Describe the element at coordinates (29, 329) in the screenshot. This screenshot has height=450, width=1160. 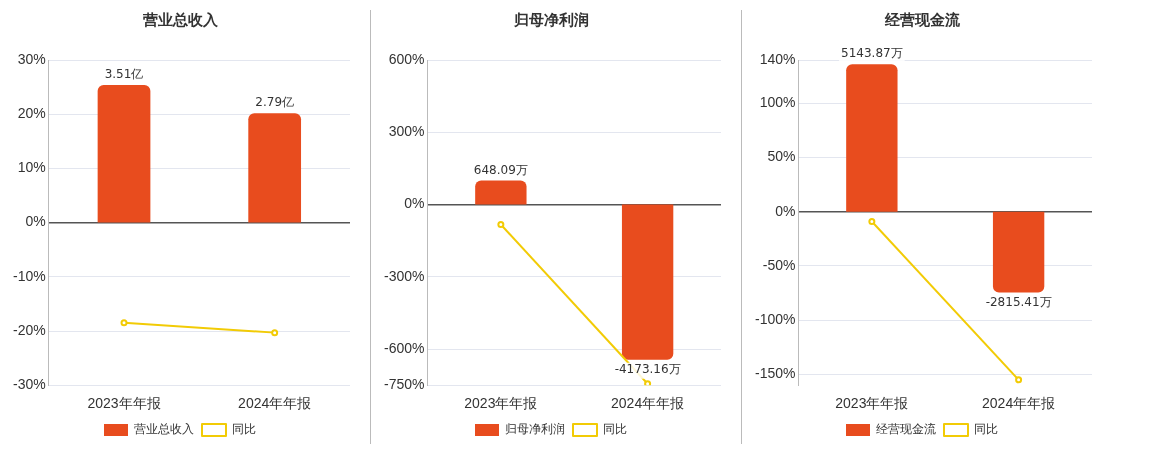
I see `y-tick-label: -20%` at that location.